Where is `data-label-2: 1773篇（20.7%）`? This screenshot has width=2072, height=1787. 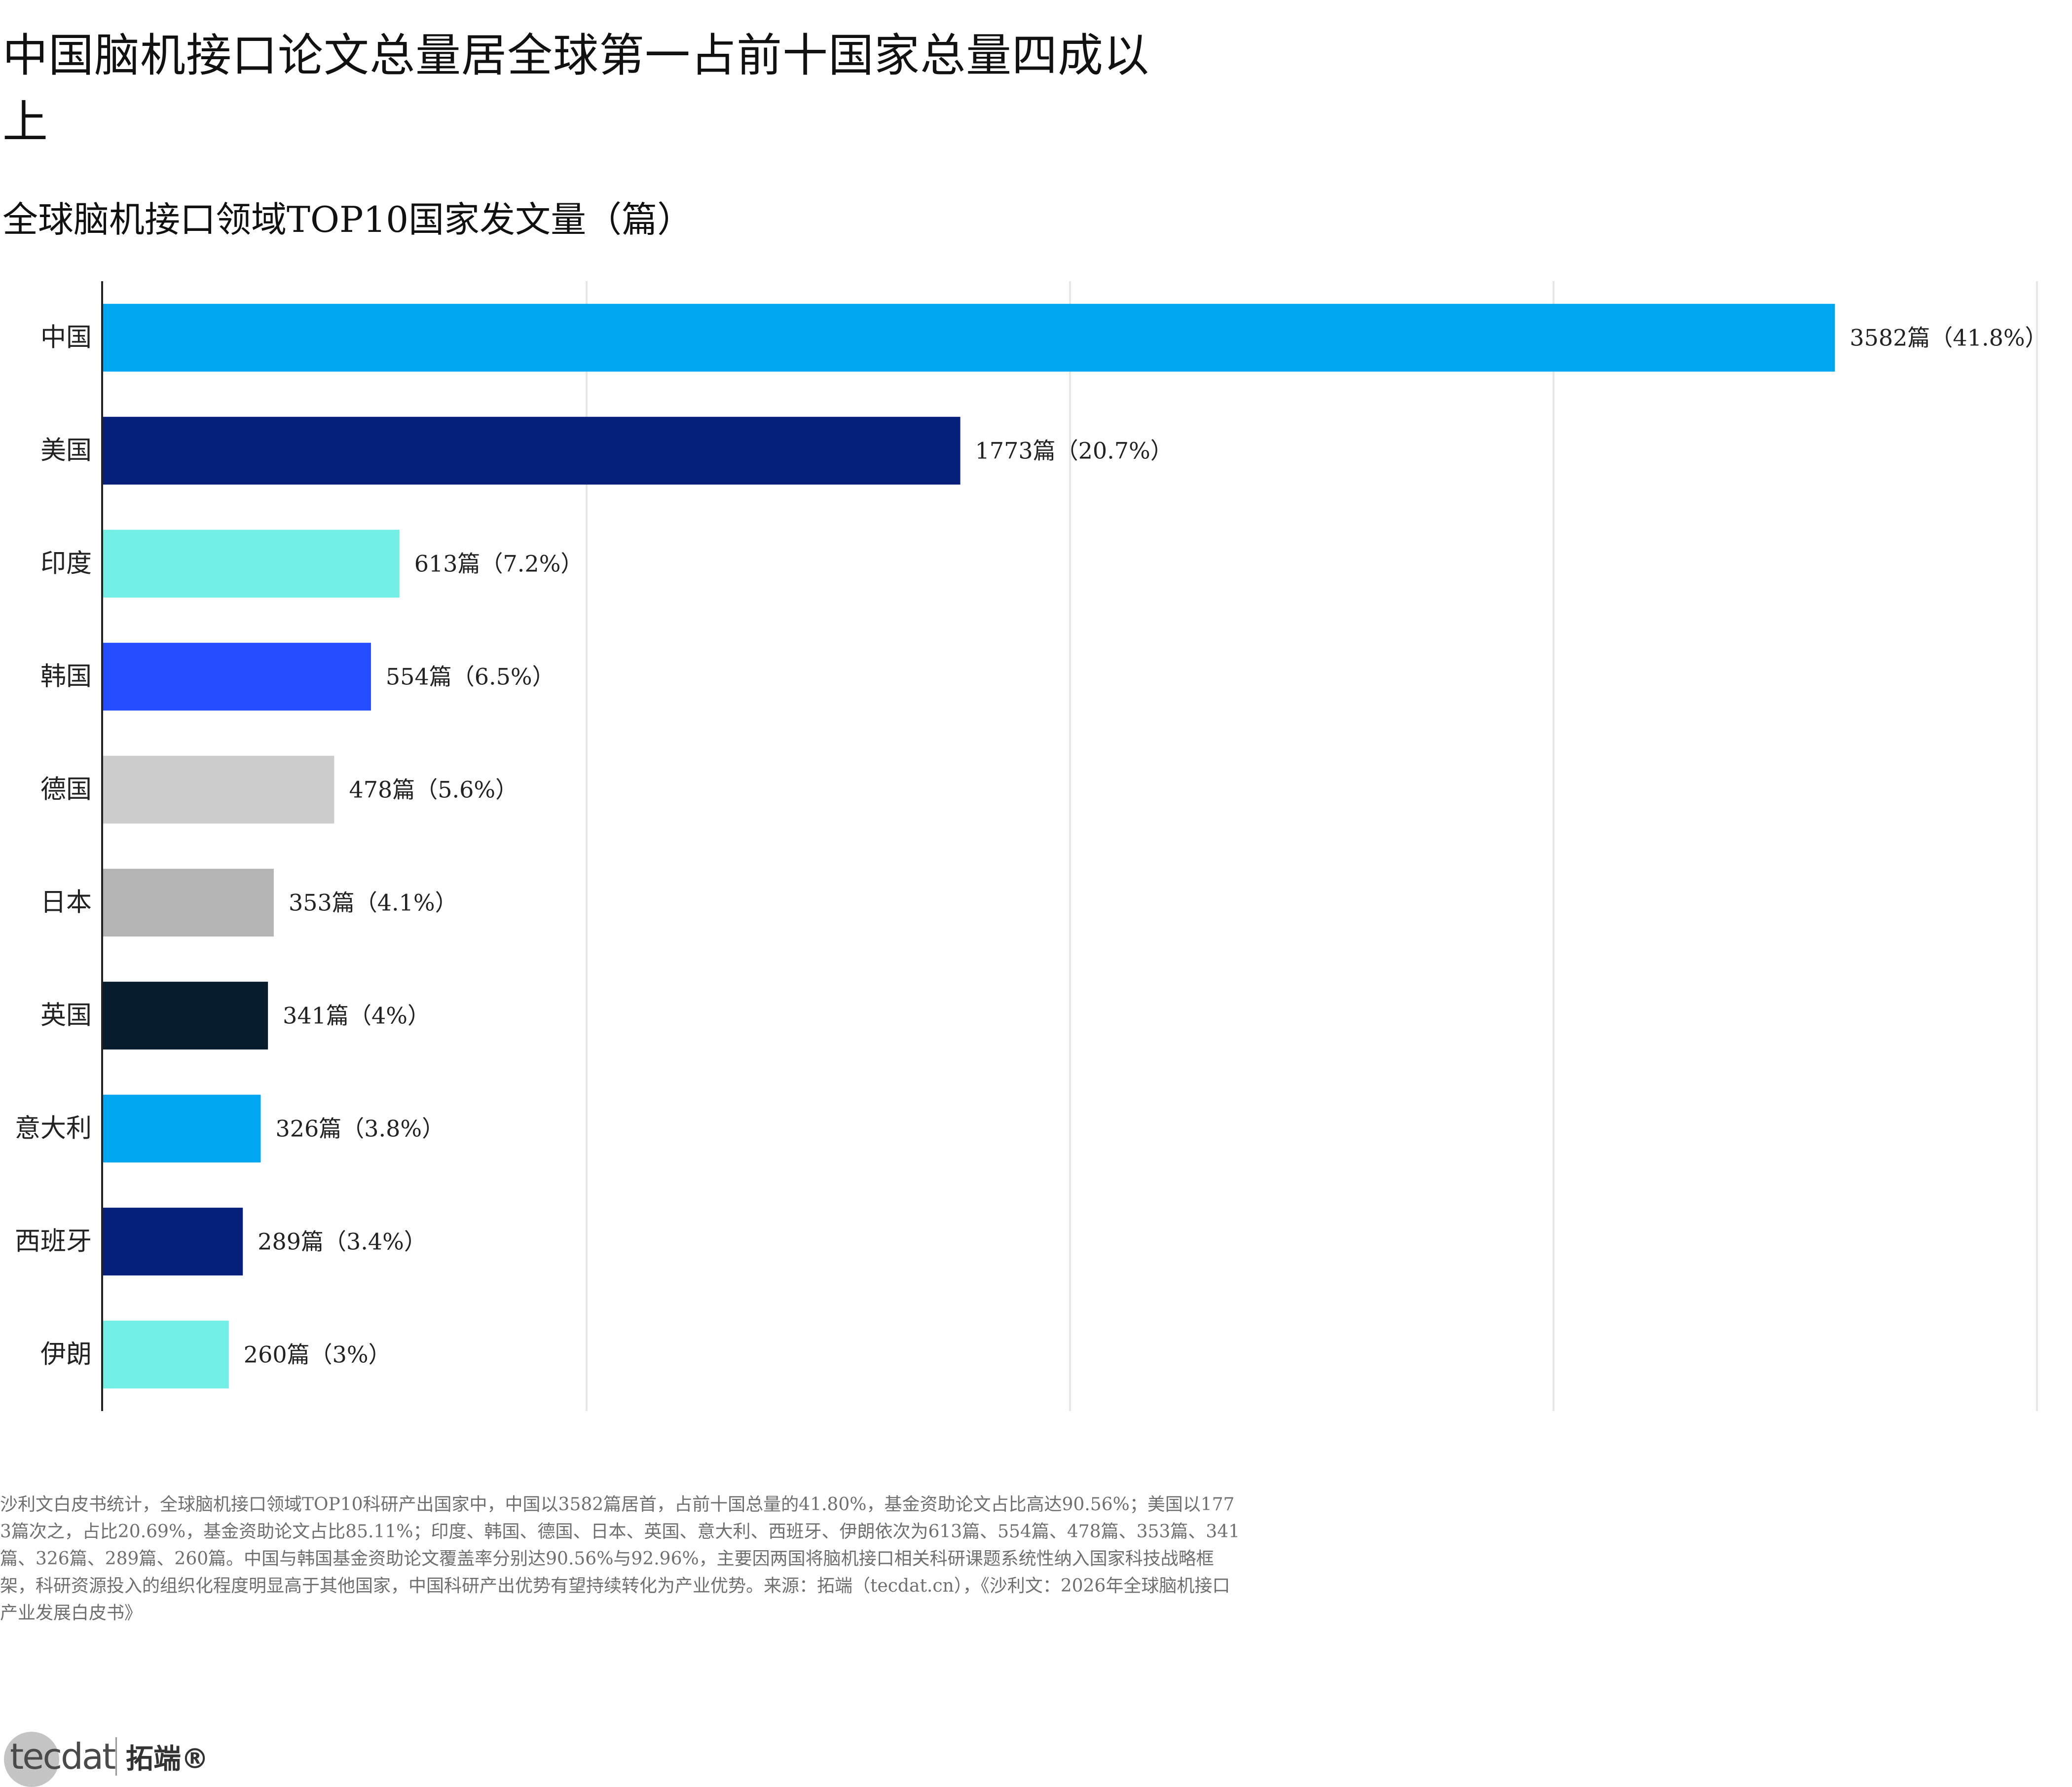
data-label-2: 1773篇（20.7%） is located at coordinates (1074, 451).